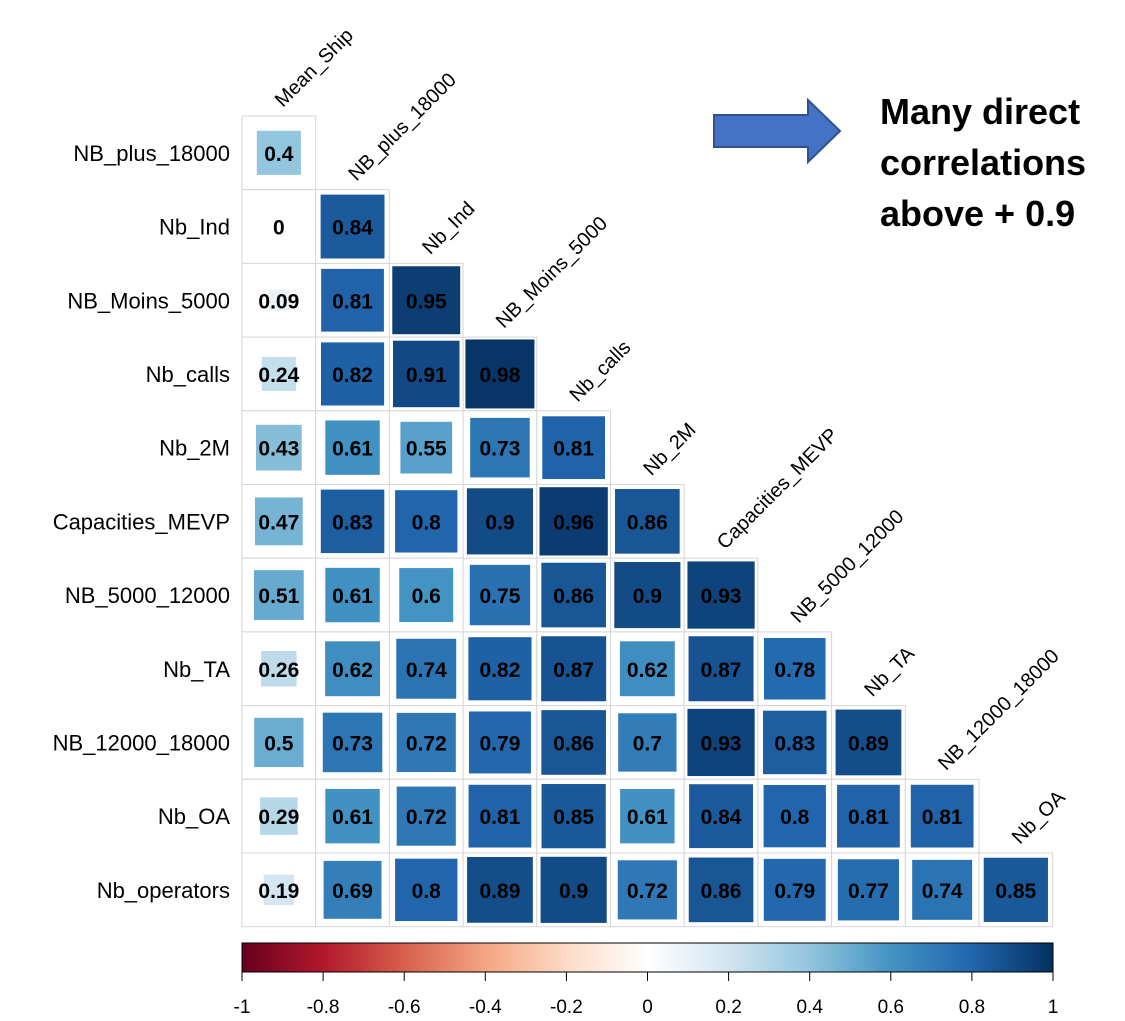 Image resolution: width=1125 pixels, height=1021 pixels. What do you see at coordinates (352, 522) in the screenshot?
I see `correlation-value: 0.83` at bounding box center [352, 522].